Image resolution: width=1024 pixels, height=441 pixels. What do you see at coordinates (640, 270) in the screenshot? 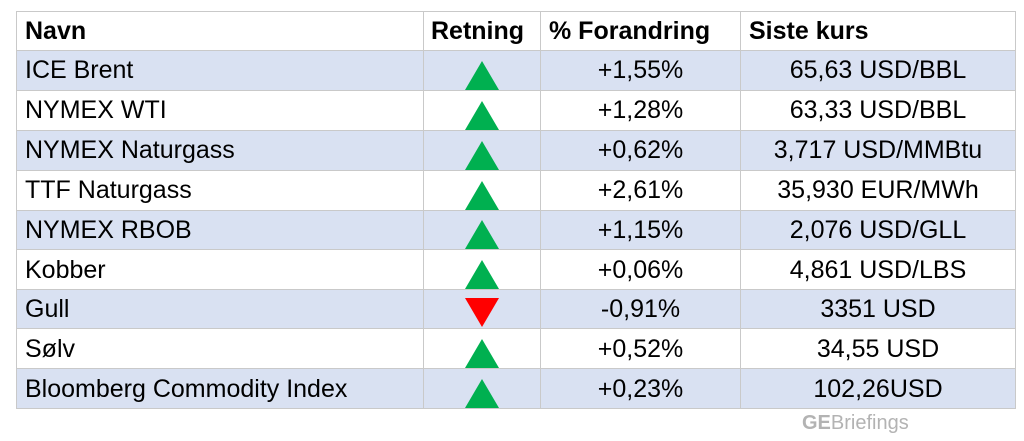
I see `percent-change: +0,06%` at bounding box center [640, 270].